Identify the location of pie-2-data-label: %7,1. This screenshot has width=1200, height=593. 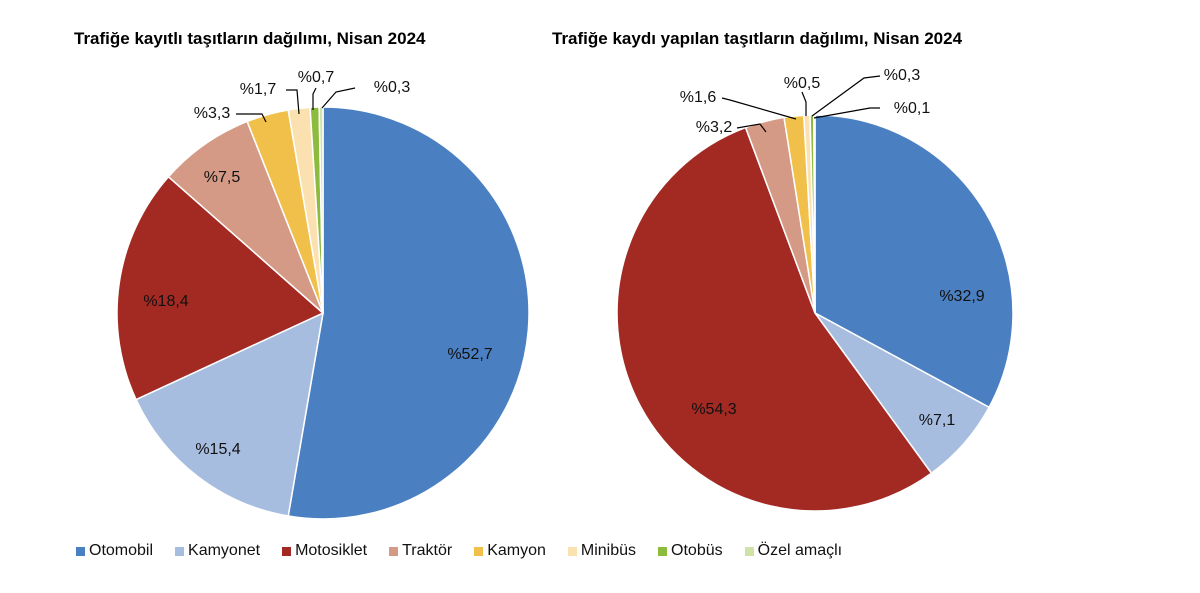
(937, 420).